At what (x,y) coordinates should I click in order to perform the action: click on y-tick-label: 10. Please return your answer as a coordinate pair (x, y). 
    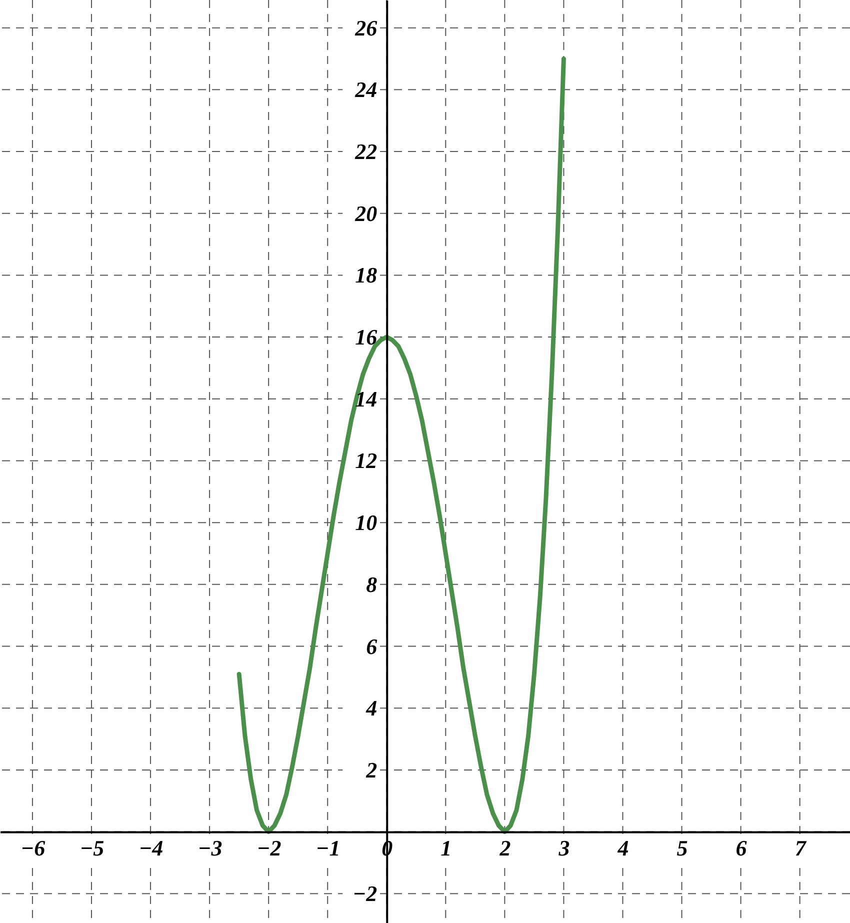
    Looking at the image, I should click on (366, 523).